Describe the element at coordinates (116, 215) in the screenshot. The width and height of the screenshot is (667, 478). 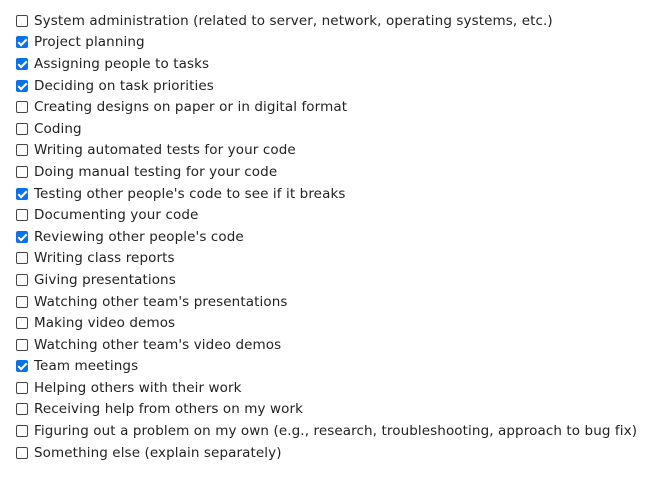
I see `option-label: Documenting your code` at that location.